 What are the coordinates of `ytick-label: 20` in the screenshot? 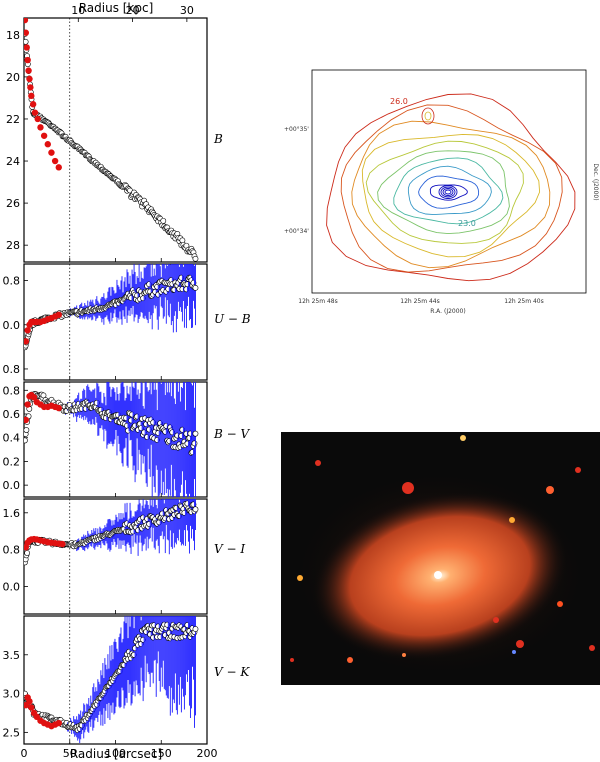 It's located at (13, 77).